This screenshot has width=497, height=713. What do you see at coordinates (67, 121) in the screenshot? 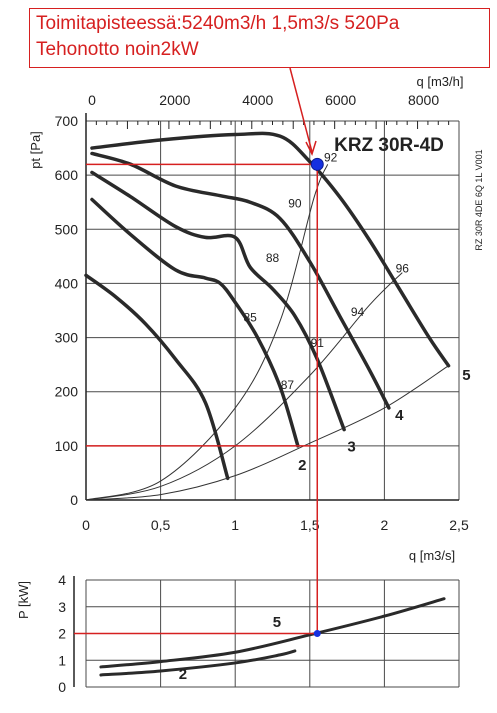
I see `y-tick-label: 700` at bounding box center [67, 121].